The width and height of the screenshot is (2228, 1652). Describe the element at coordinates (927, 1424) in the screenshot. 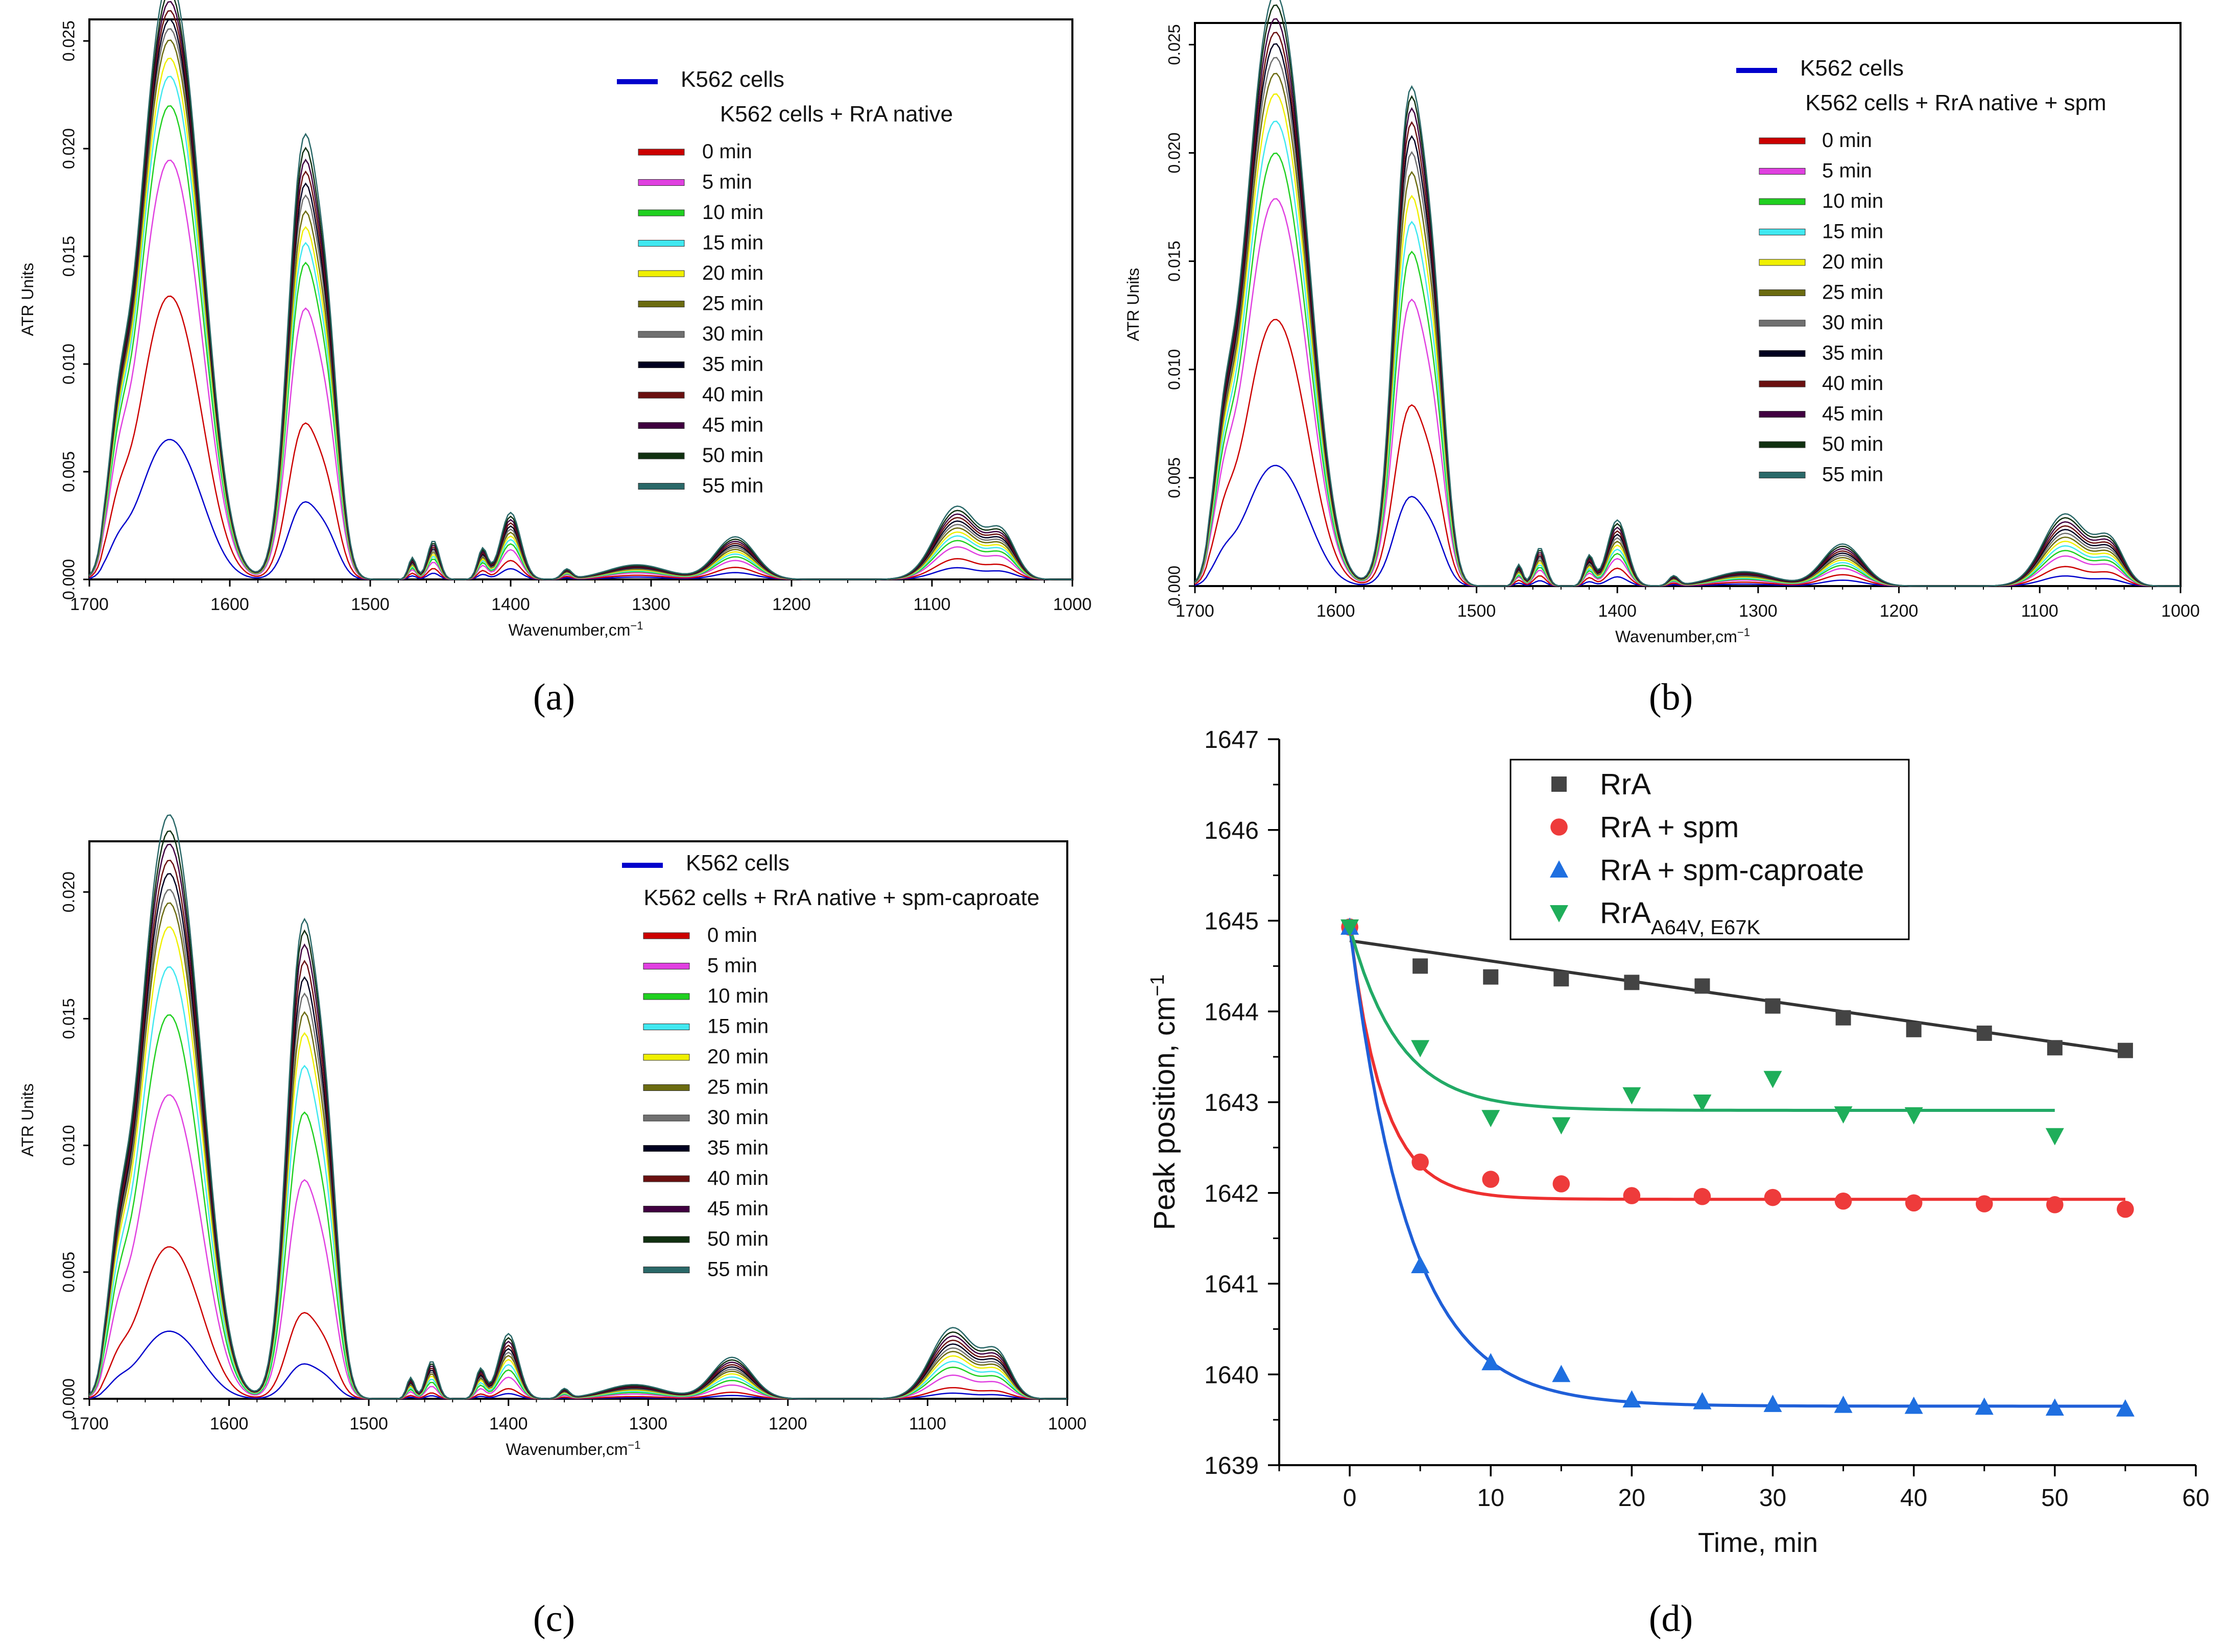

I see `x-tick-label: 1100` at that location.